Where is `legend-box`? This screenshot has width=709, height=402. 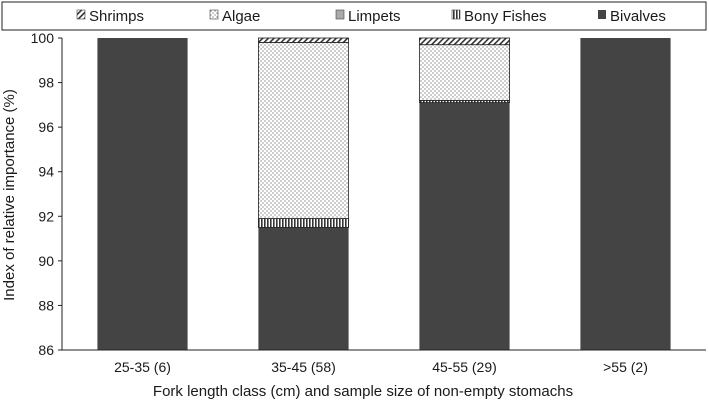 legend-box is located at coordinates (354, 16).